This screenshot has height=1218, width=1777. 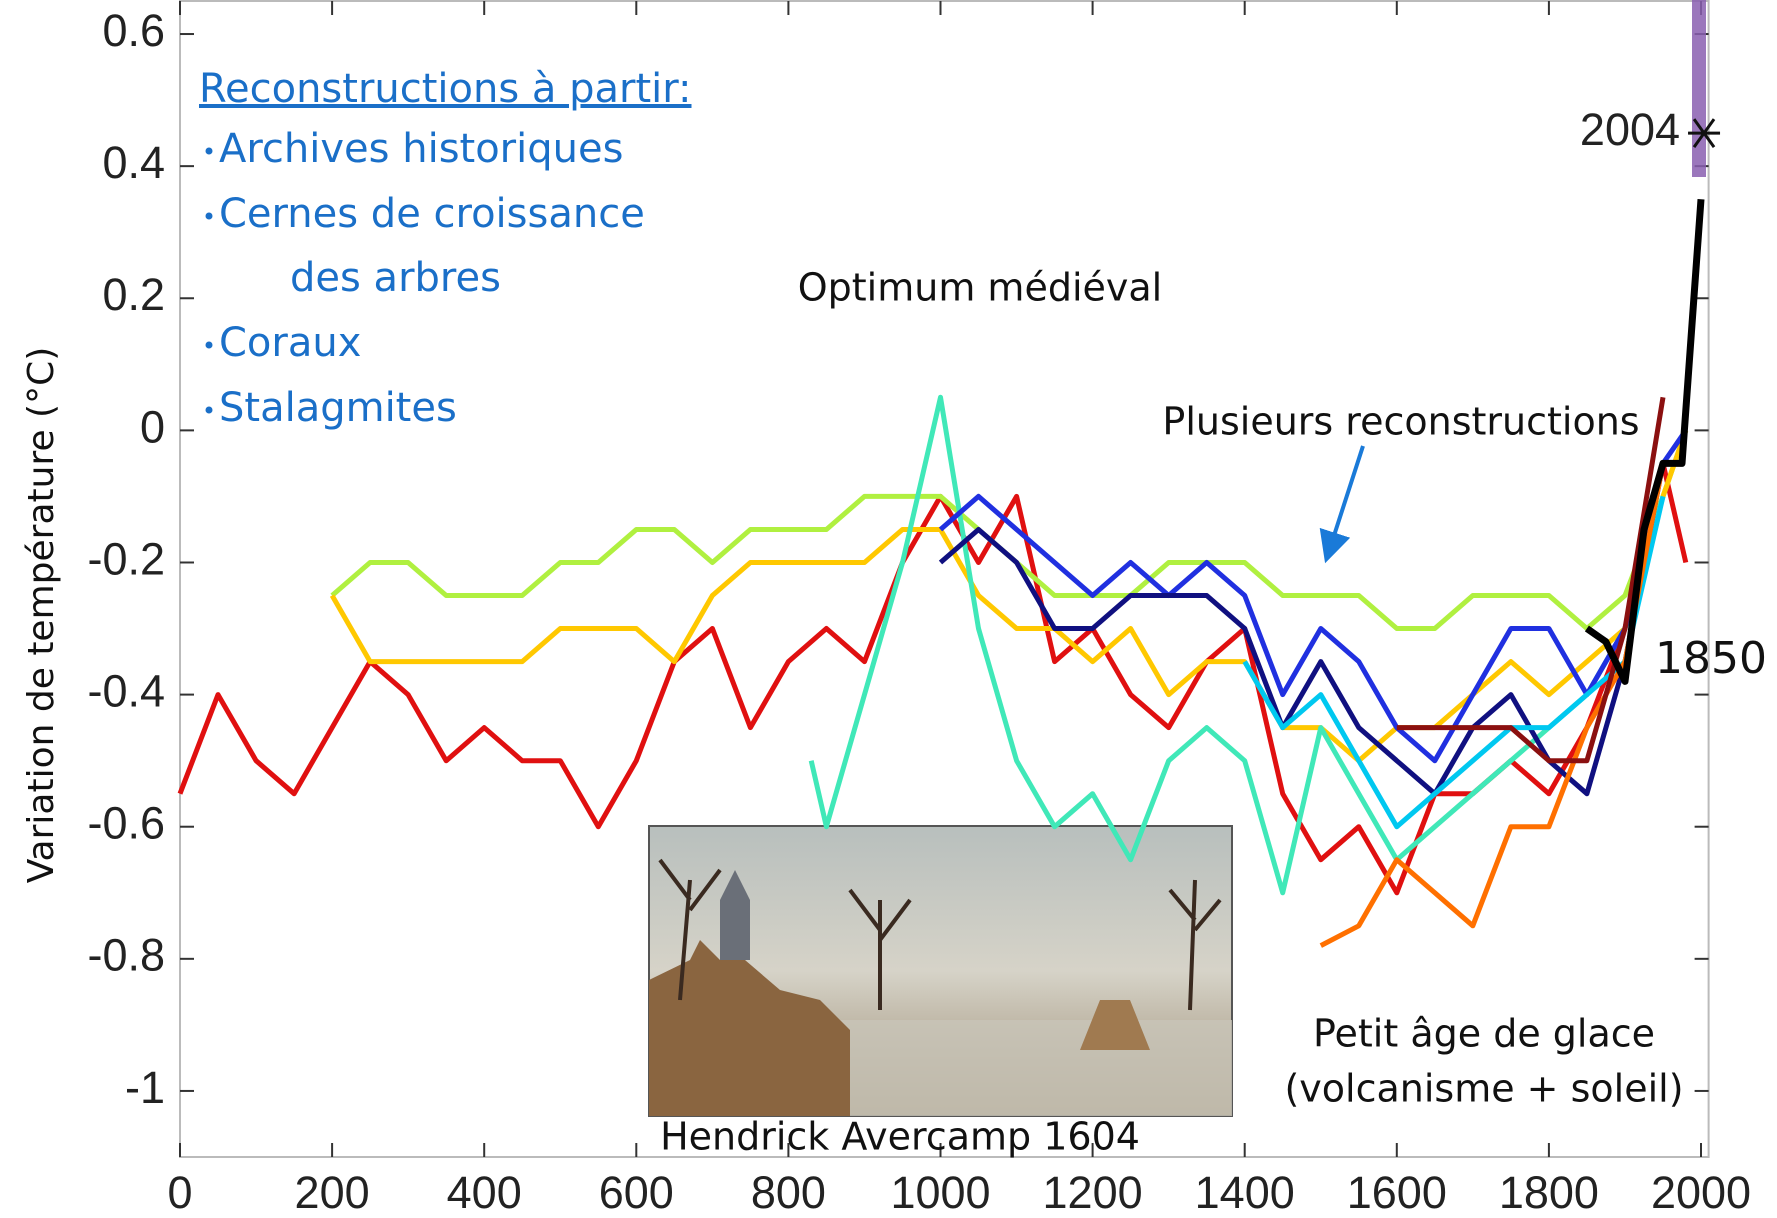 What do you see at coordinates (432, 214) in the screenshot?
I see `legend-item: Cernes de croissance` at bounding box center [432, 214].